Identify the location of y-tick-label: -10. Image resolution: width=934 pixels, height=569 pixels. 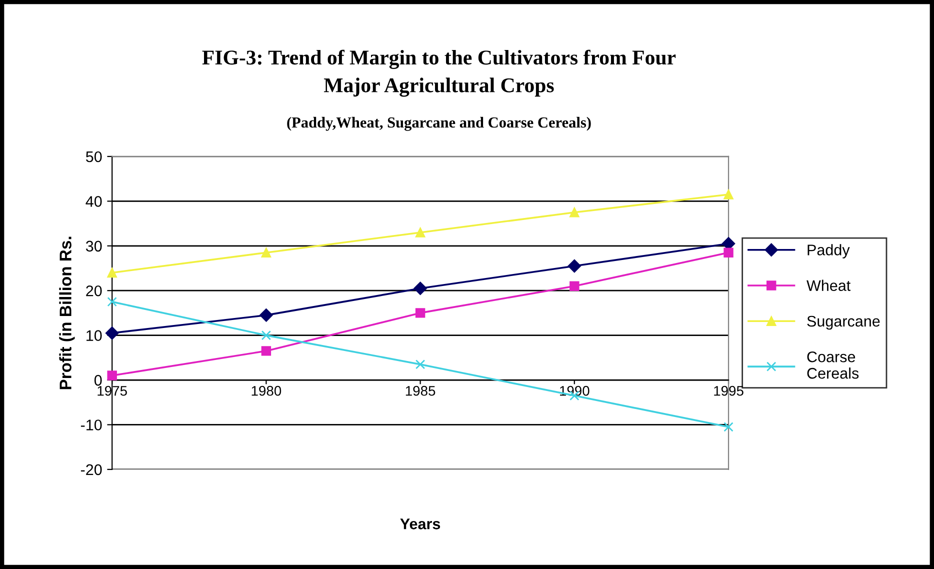
(91, 425).